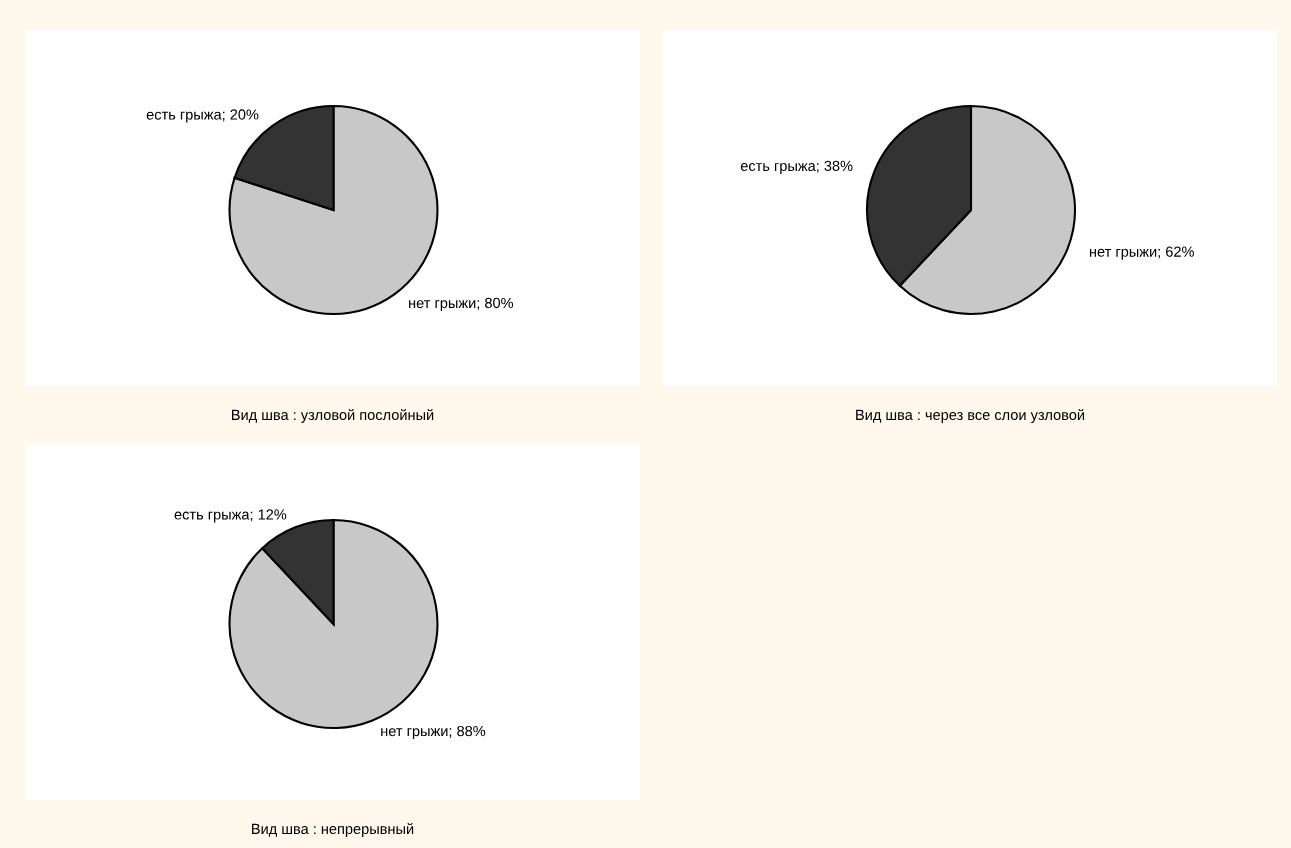 The width and height of the screenshot is (1291, 848). I want to click on text: Вид шва : через все слои узловой, so click(970, 416).